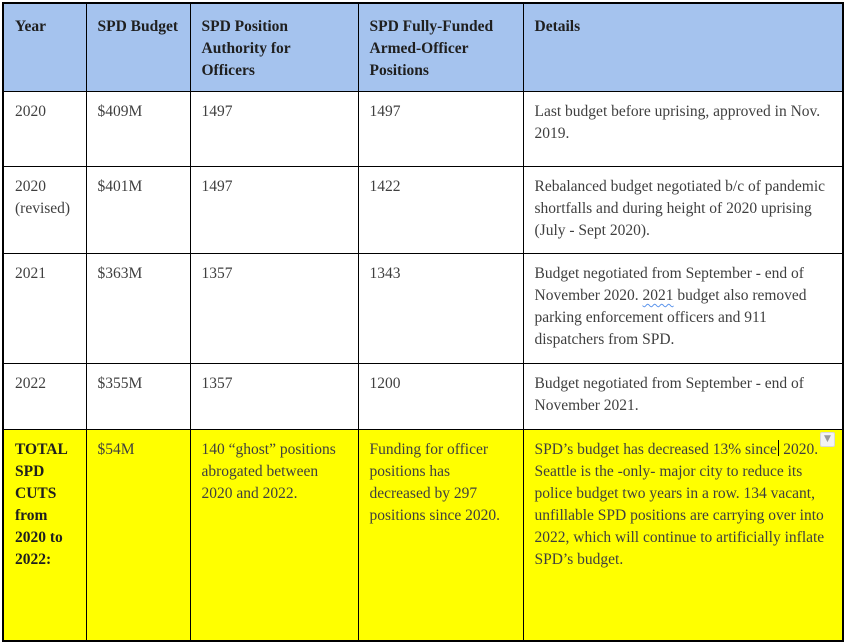  I want to click on cell-budget: $363M, so click(138, 308).